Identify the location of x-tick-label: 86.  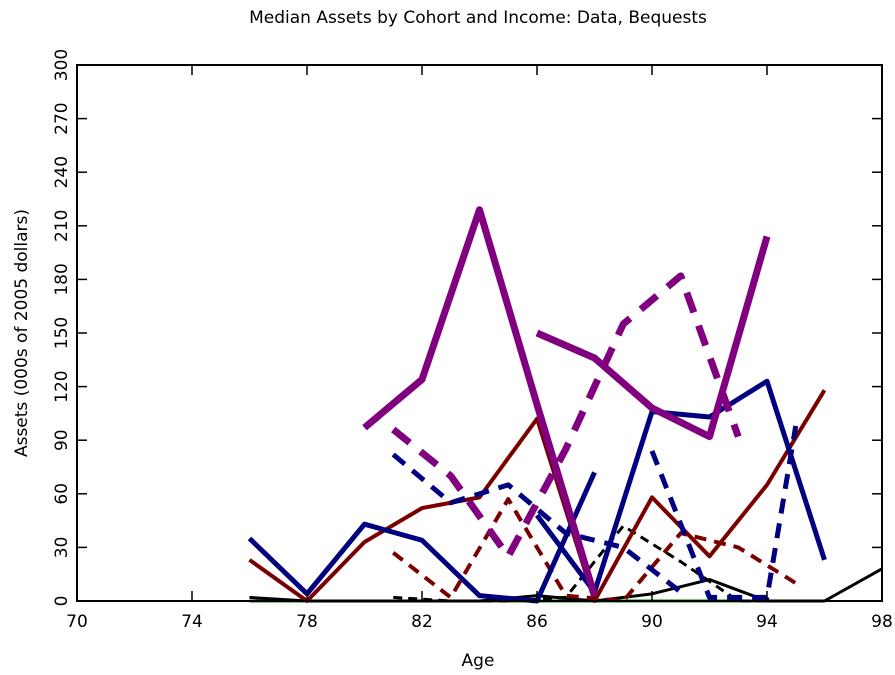
(537, 622).